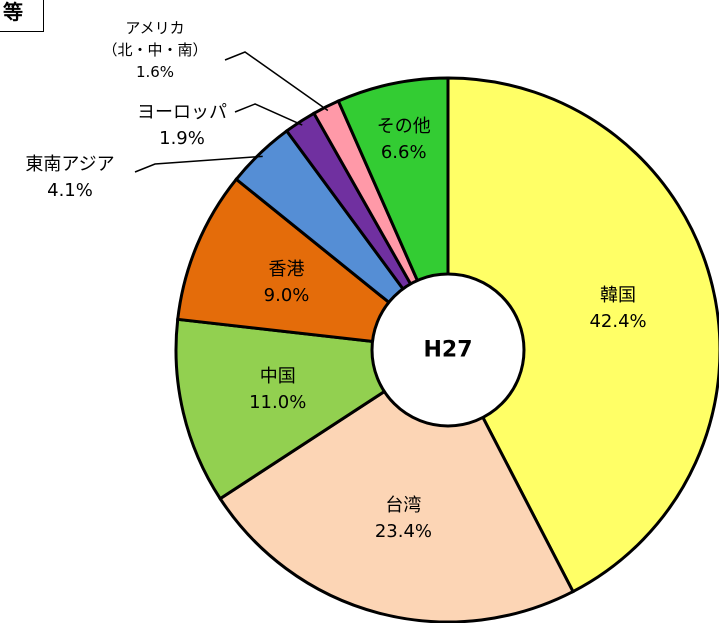 The width and height of the screenshot is (719, 623). I want to click on value-label: 23.4%, so click(403, 532).